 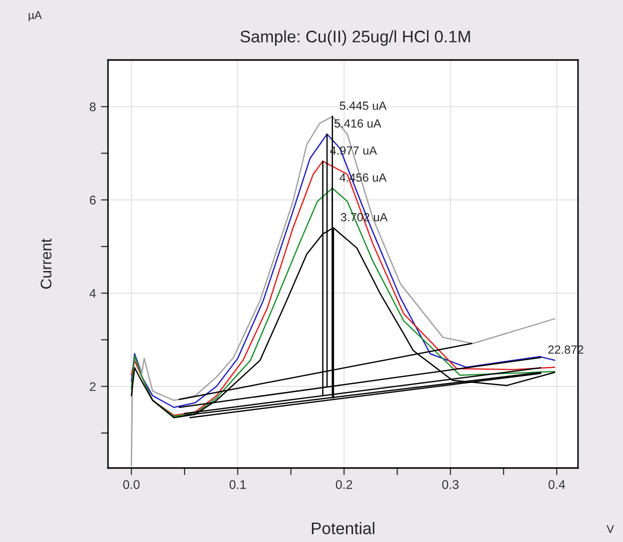 What do you see at coordinates (35, 16) in the screenshot?
I see `text: µA` at bounding box center [35, 16].